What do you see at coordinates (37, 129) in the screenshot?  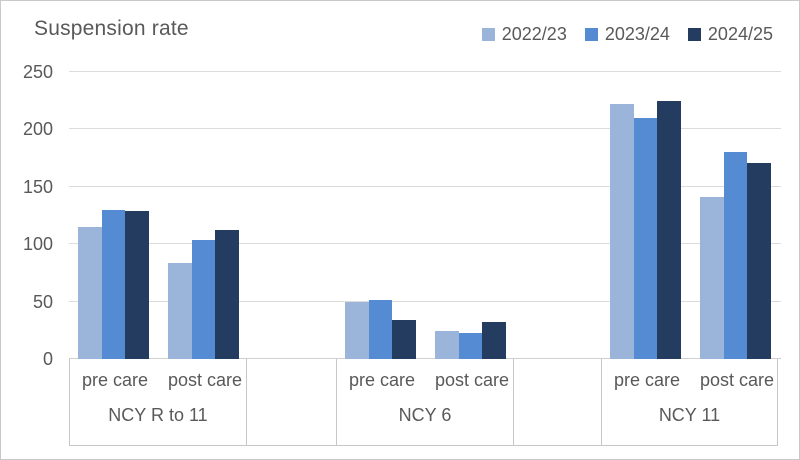 I see `y-tick-label: 200` at bounding box center [37, 129].